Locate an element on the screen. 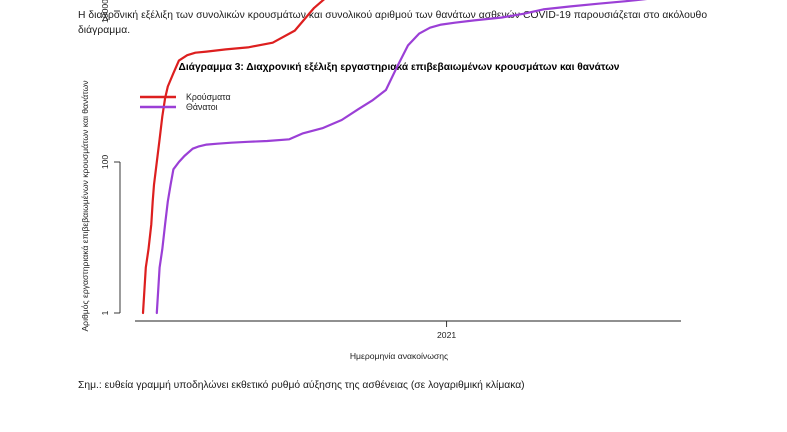  y-axis: 1 100 10000 is located at coordinates (110, 157).